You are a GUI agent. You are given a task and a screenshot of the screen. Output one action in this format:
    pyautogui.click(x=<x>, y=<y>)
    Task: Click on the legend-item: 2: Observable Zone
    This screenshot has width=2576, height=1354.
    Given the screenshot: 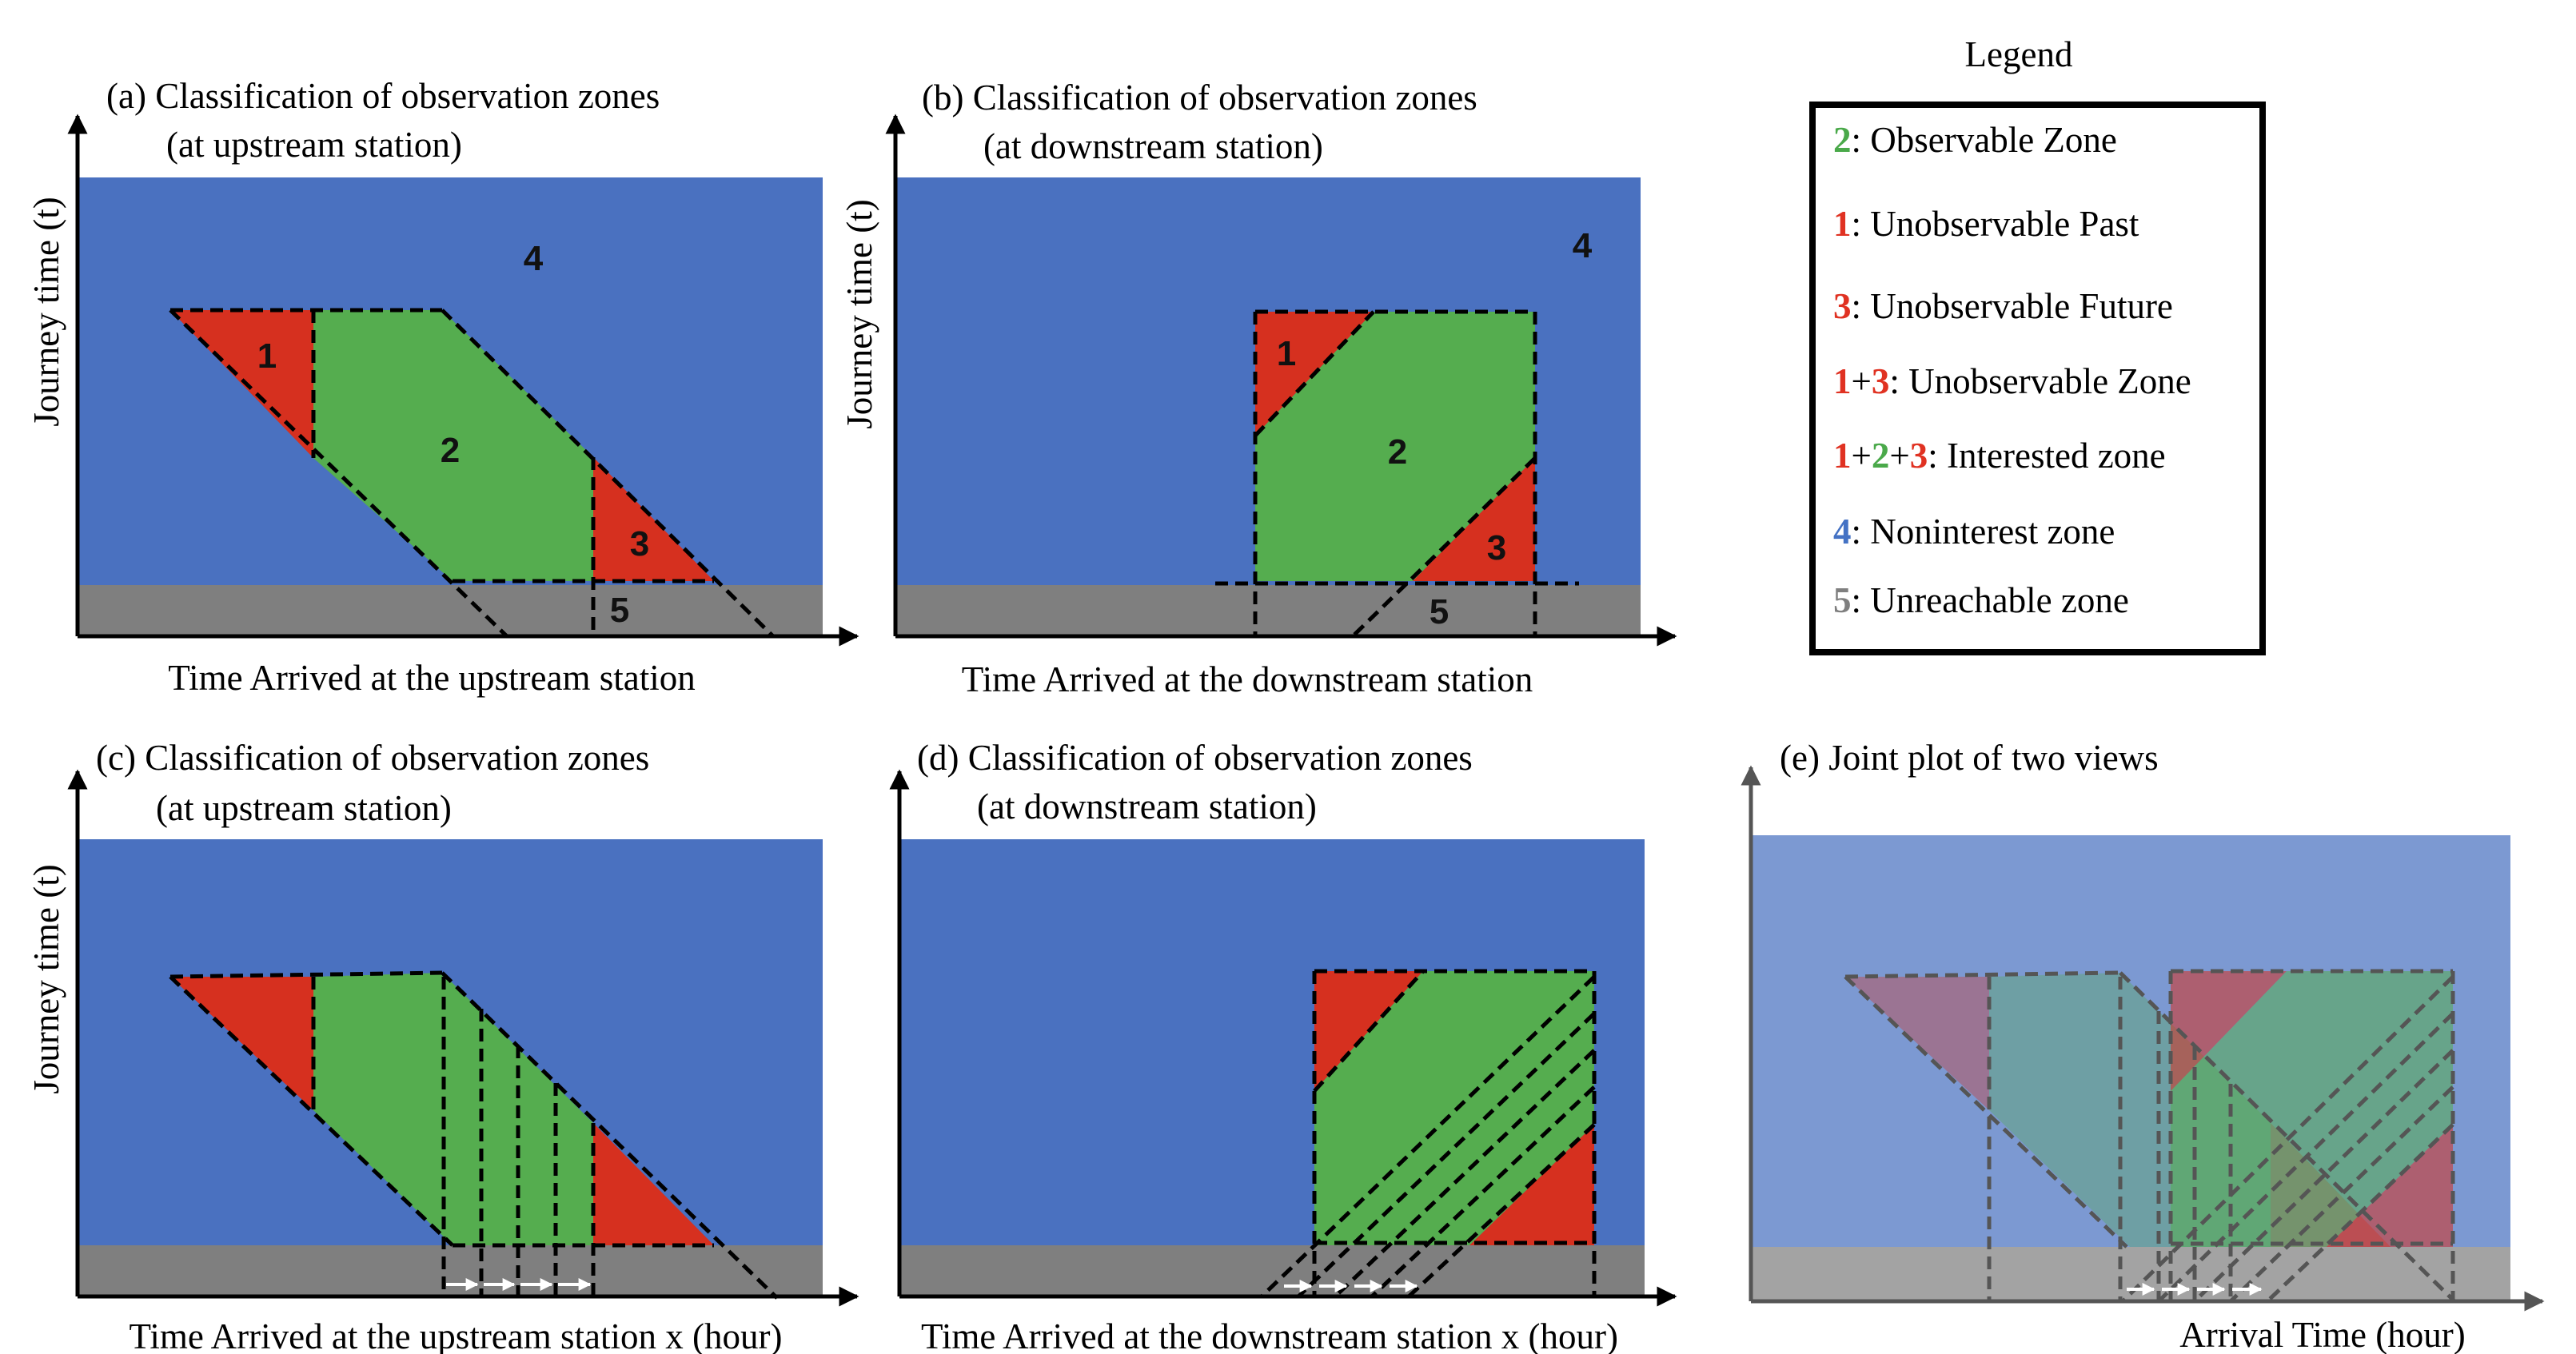 What is the action you would take?
    pyautogui.click(x=1975, y=140)
    